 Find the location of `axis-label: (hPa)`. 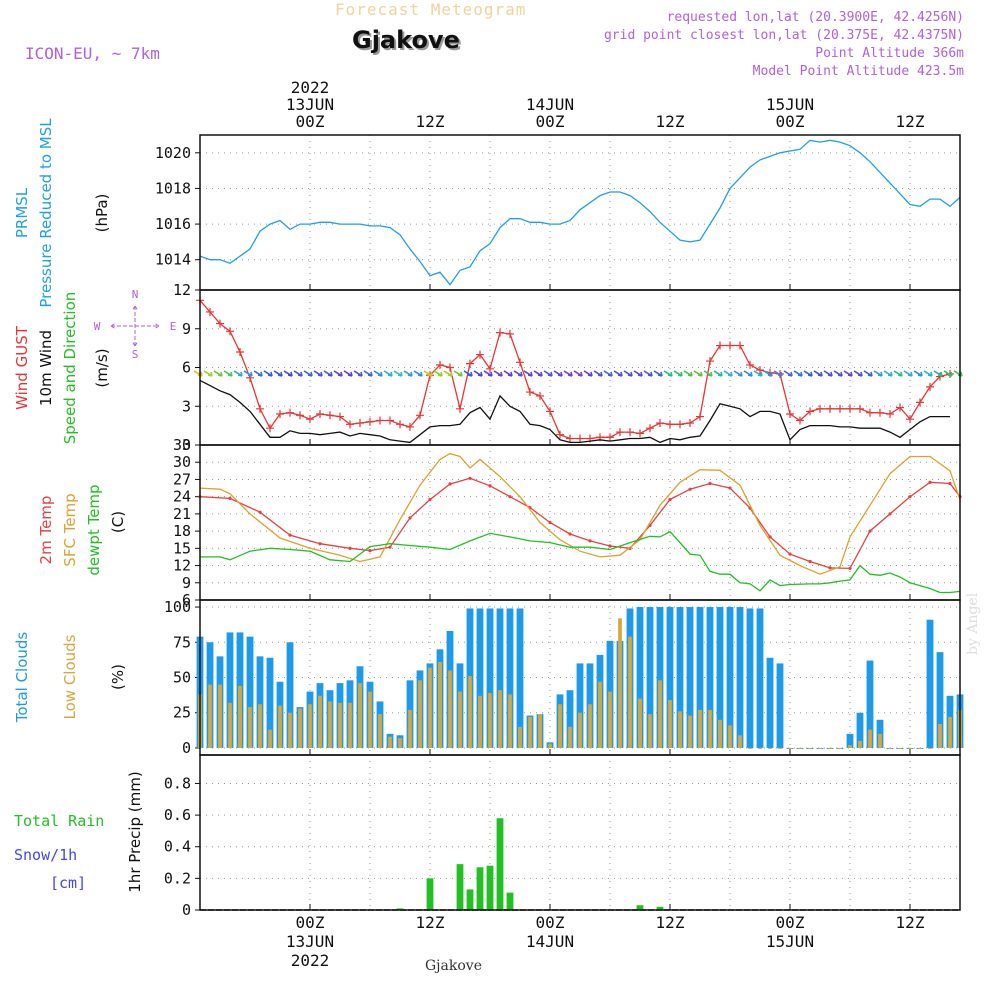

axis-label: (hPa) is located at coordinates (102, 213).